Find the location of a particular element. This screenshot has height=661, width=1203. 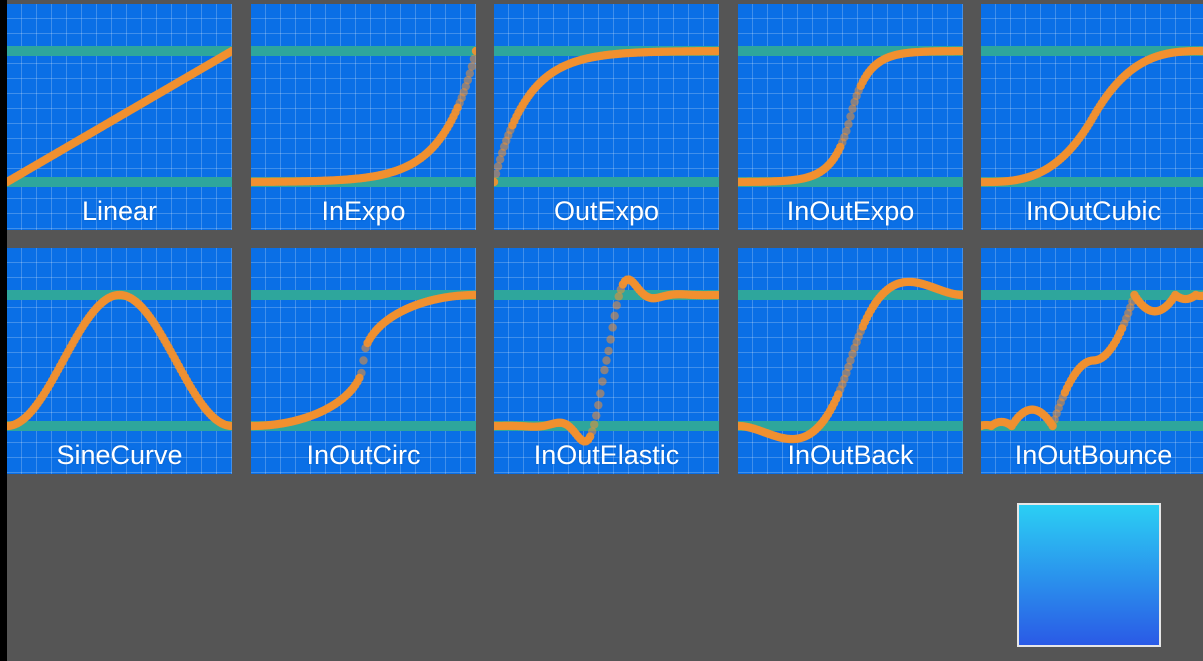

tile-inoutback: InOutBack is located at coordinates (850, 361).